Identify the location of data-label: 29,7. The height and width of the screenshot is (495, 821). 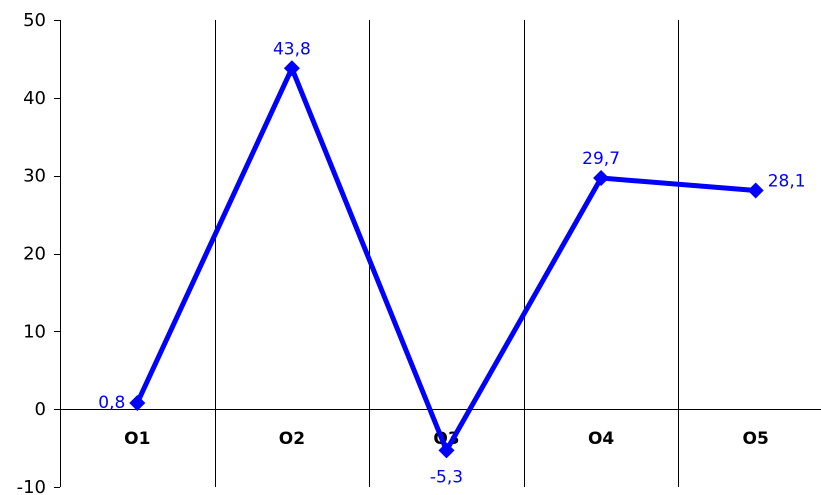
(601, 159).